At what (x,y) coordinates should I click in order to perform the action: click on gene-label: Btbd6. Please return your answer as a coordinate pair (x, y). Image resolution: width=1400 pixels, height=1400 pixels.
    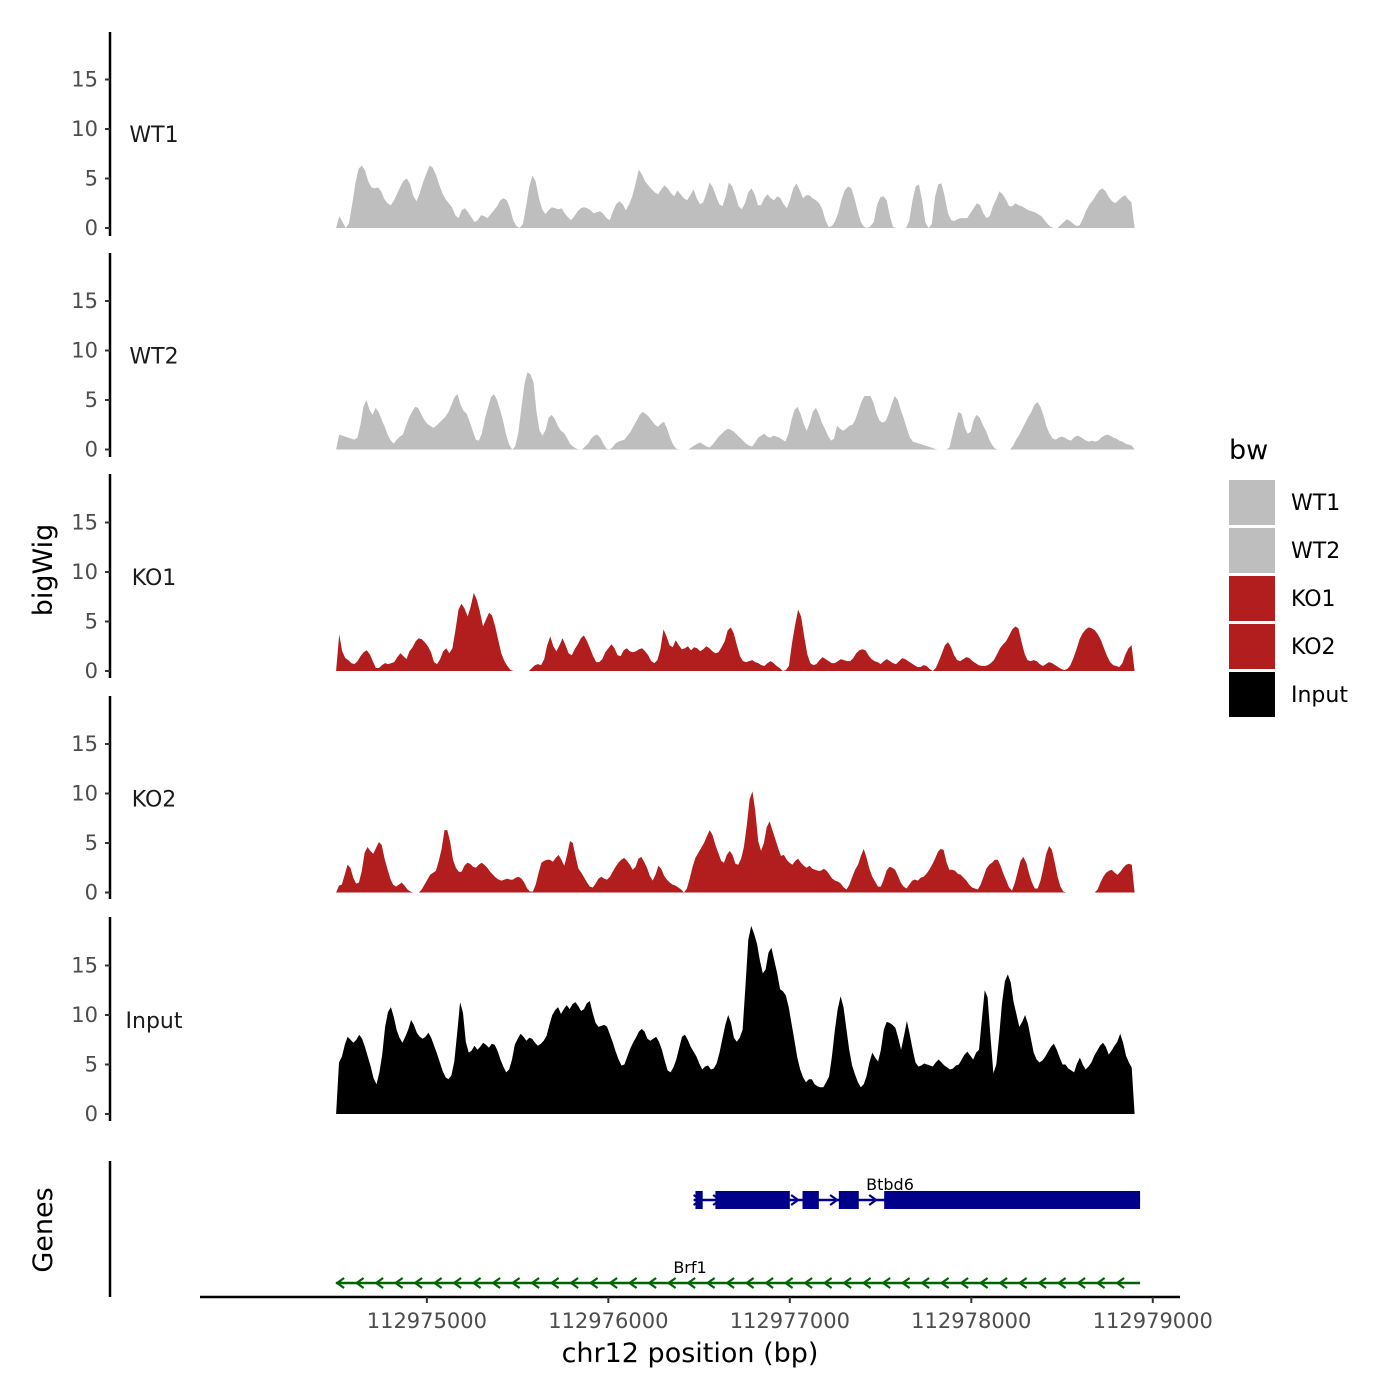
    Looking at the image, I should click on (890, 1184).